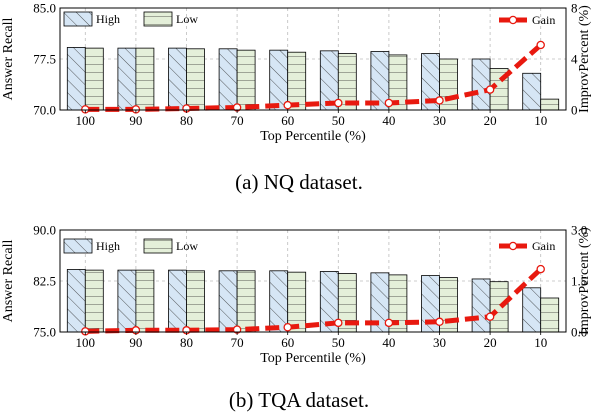 This screenshot has width=598, height=414. Describe the element at coordinates (44, 230) in the screenshot. I see `y-tick-label: 90.0` at that location.